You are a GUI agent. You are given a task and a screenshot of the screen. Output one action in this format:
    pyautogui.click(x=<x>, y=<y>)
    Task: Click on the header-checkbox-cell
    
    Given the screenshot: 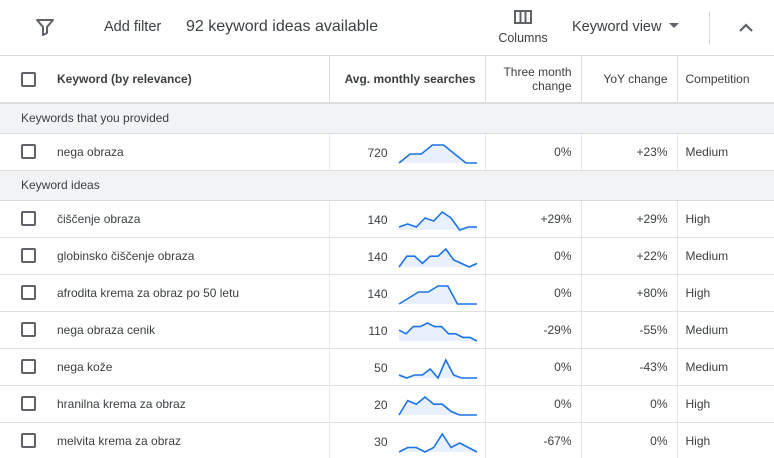 What is the action you would take?
    pyautogui.click(x=23, y=80)
    